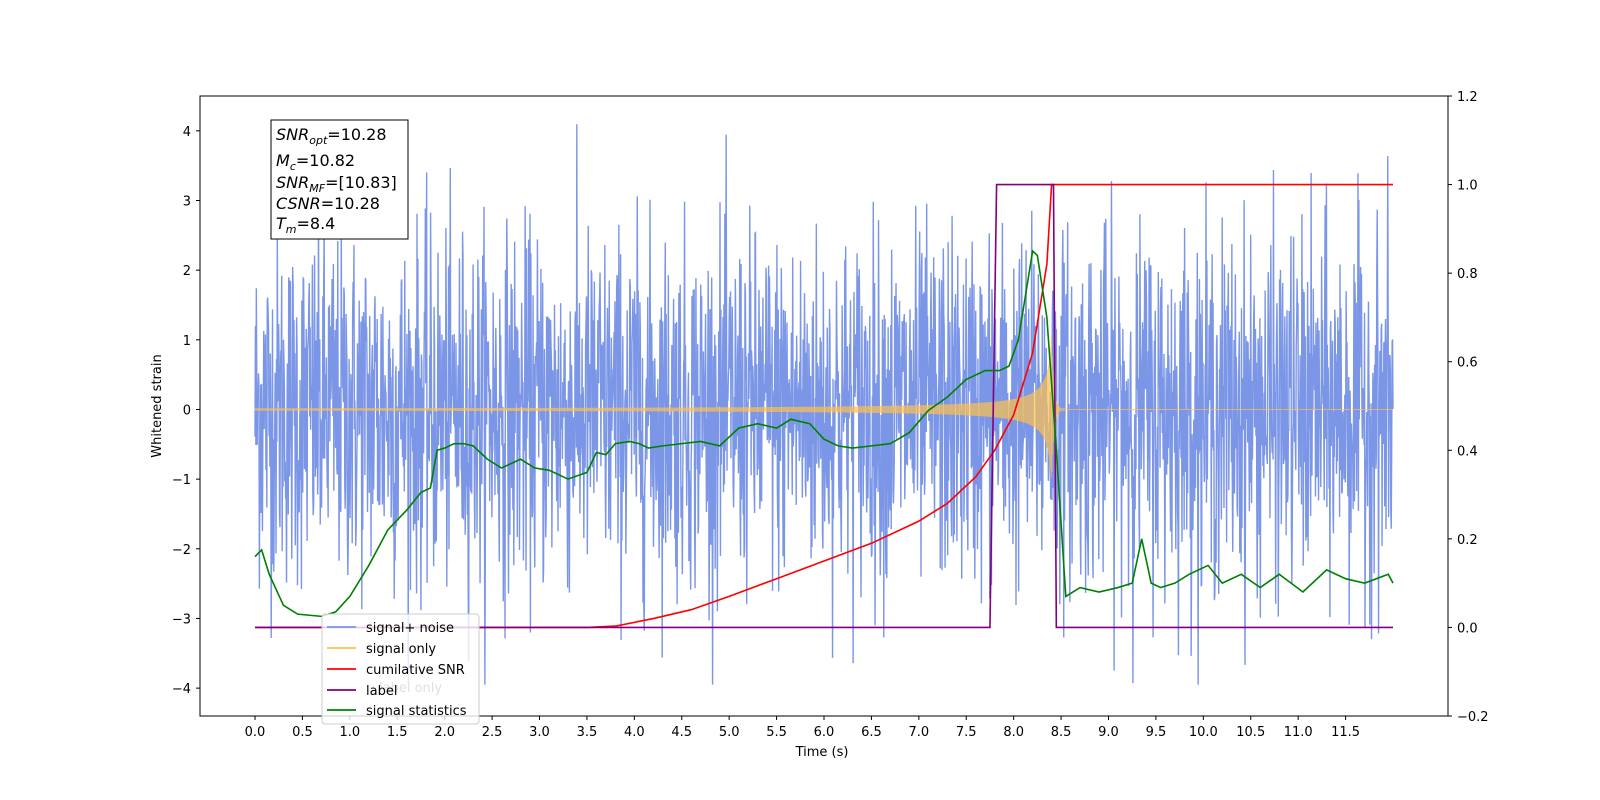 This screenshot has height=800, width=1600. What do you see at coordinates (181, 619) in the screenshot?
I see `y-tick-label: −3` at bounding box center [181, 619].